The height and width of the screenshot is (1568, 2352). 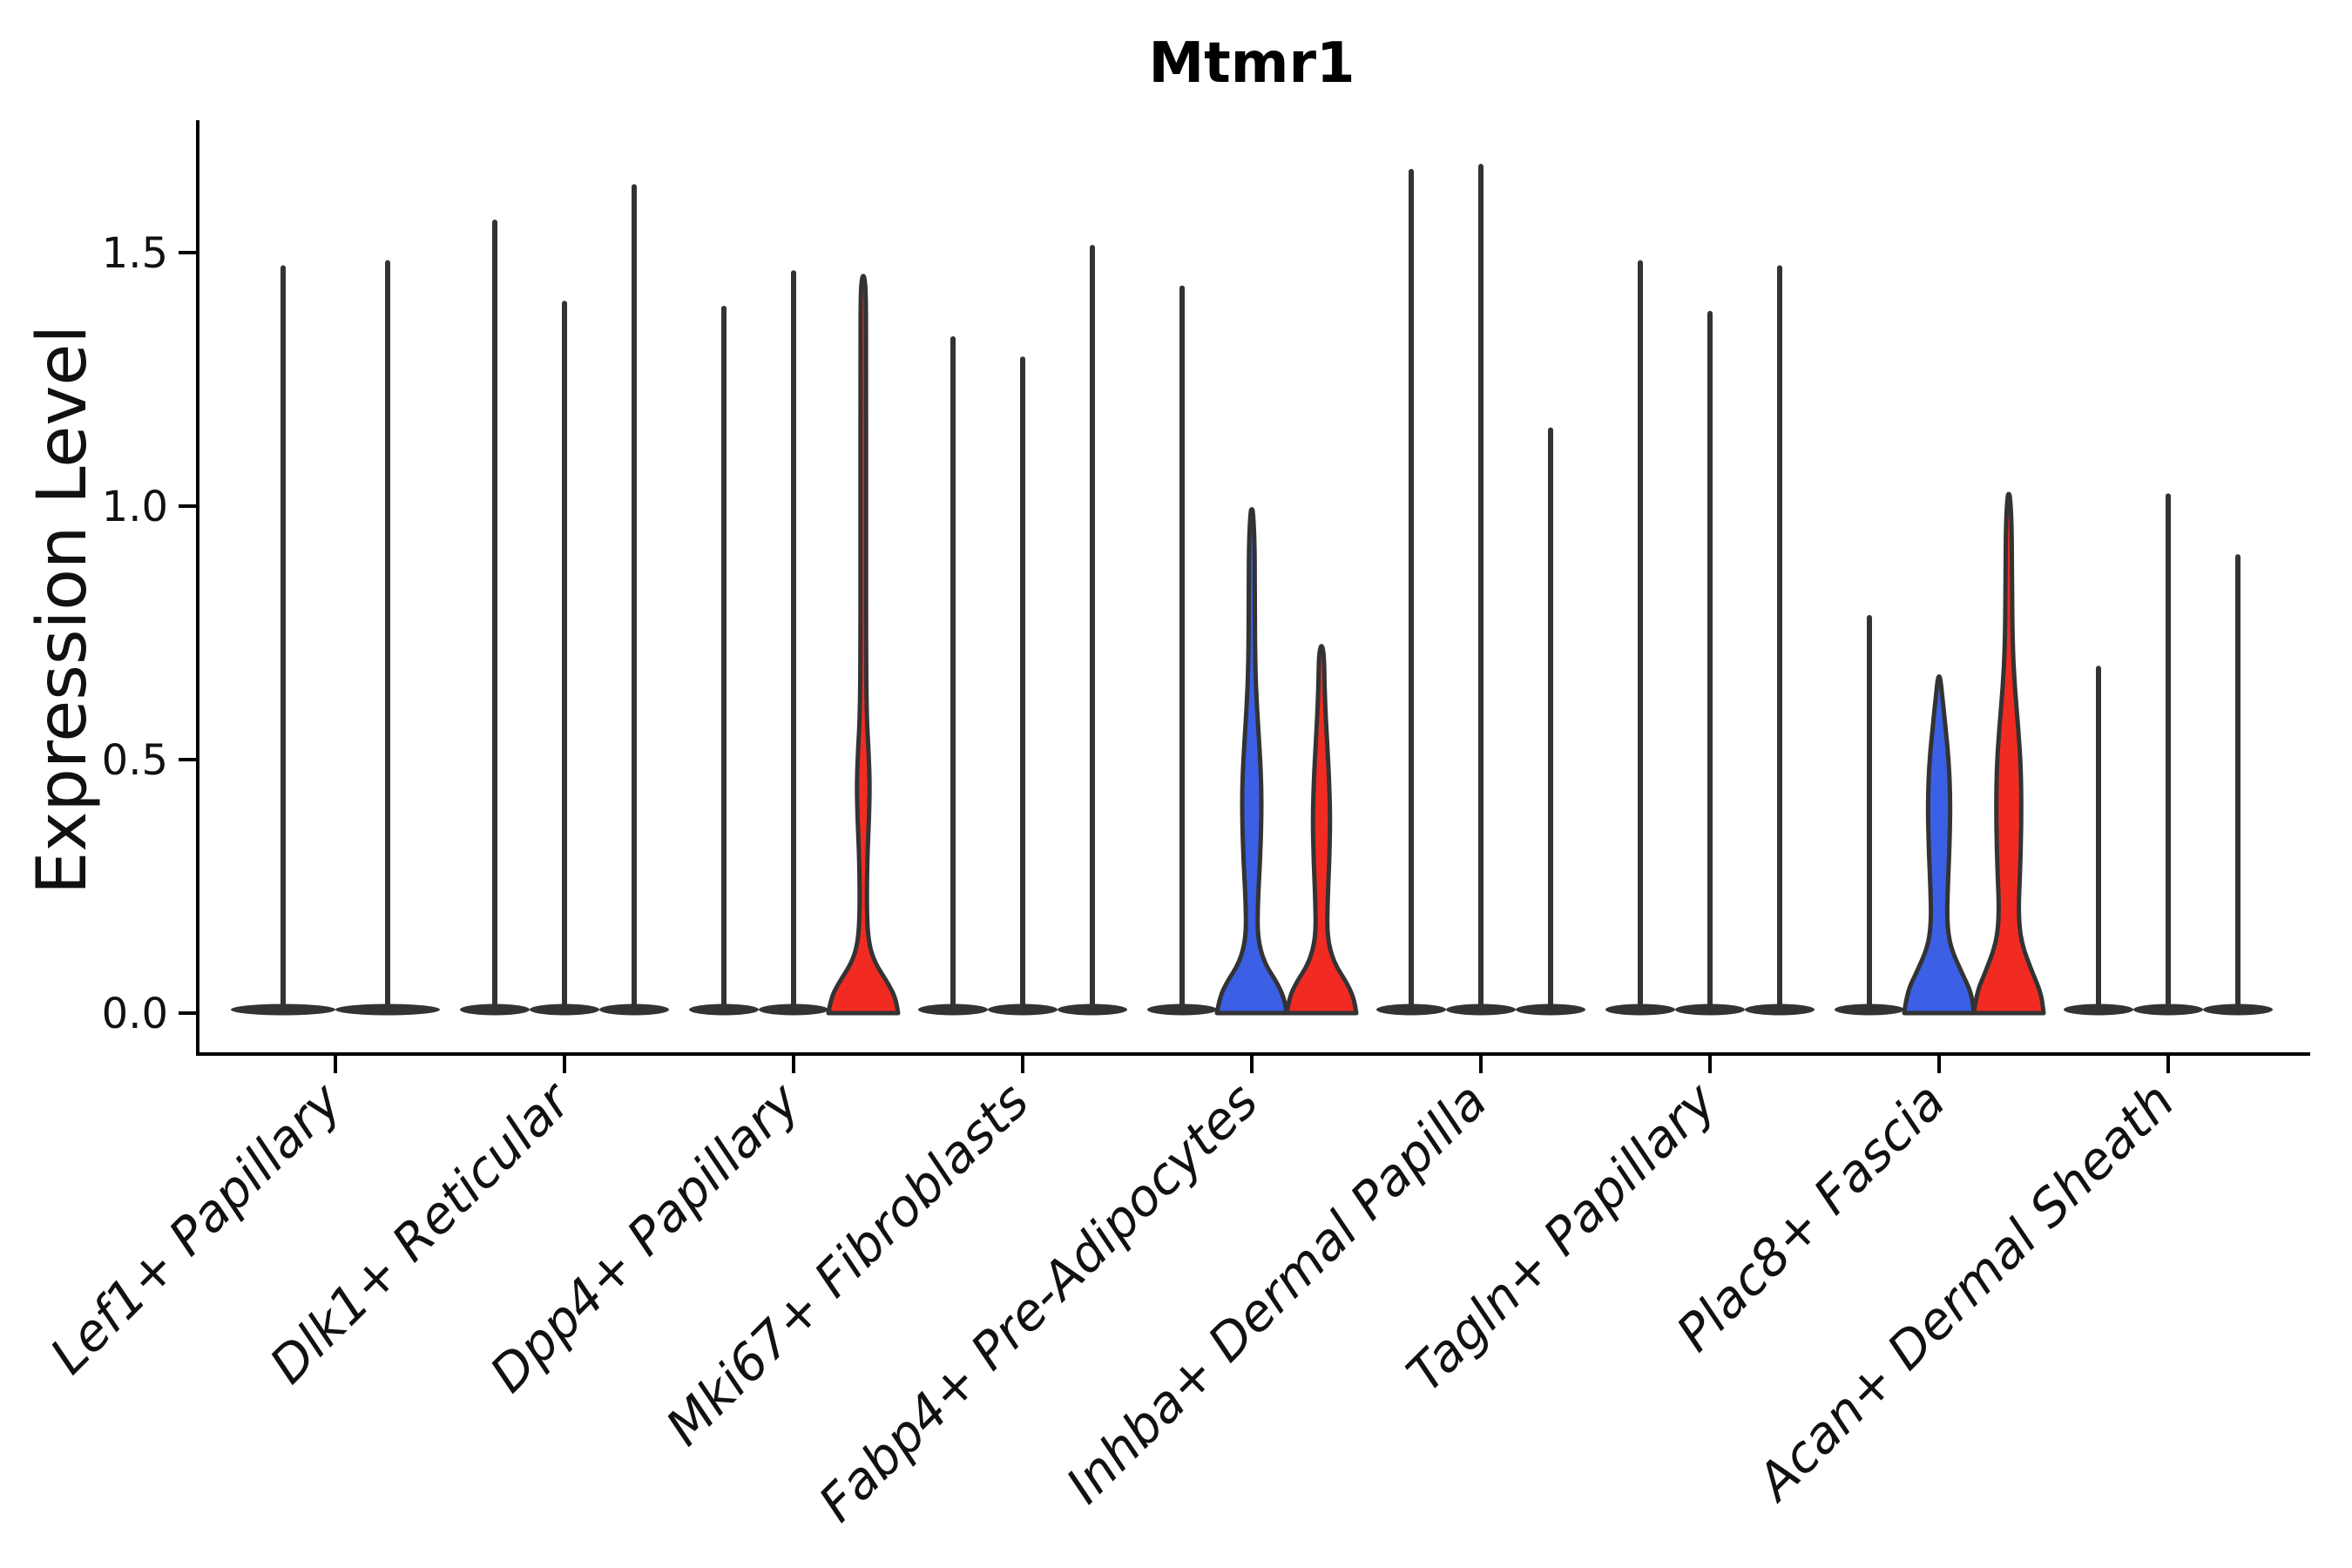 I want to click on y-tick-label: 1.0, so click(x=135, y=507).